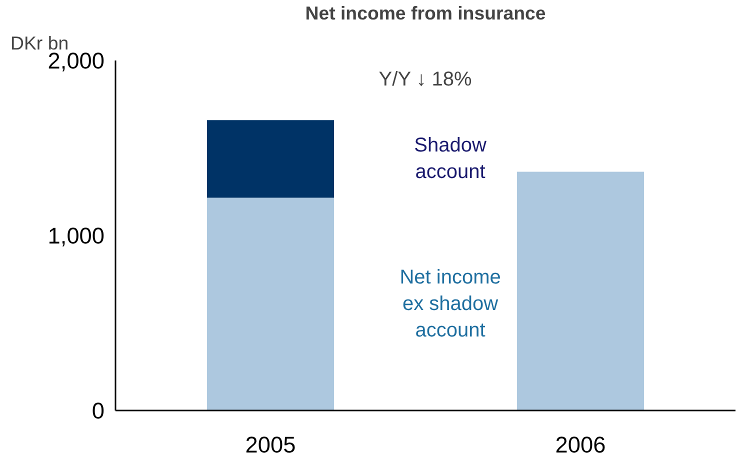 Image resolution: width=740 pixels, height=465 pixels. I want to click on chart-title: Net income from insurance, so click(425, 13).